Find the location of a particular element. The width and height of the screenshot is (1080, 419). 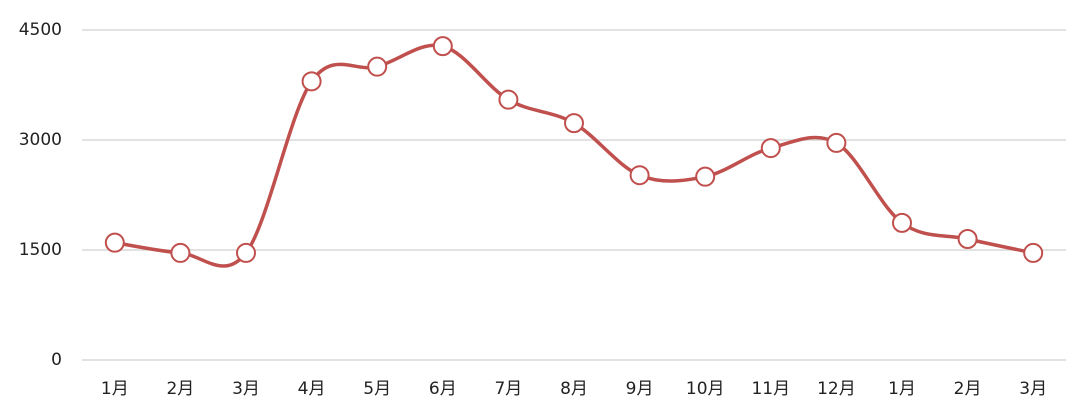

y-tick-label: 3000 is located at coordinates (40, 140).